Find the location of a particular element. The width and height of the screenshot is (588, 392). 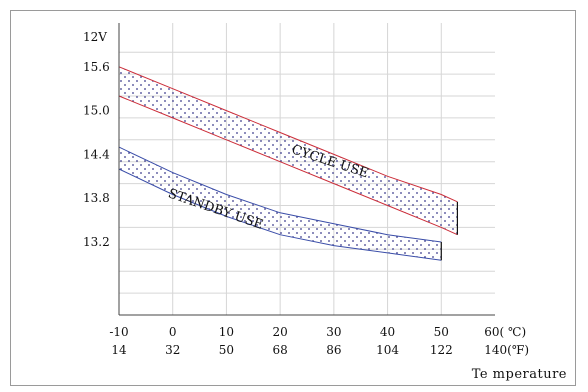

y-tick-label: 14.4 is located at coordinates (96, 154).